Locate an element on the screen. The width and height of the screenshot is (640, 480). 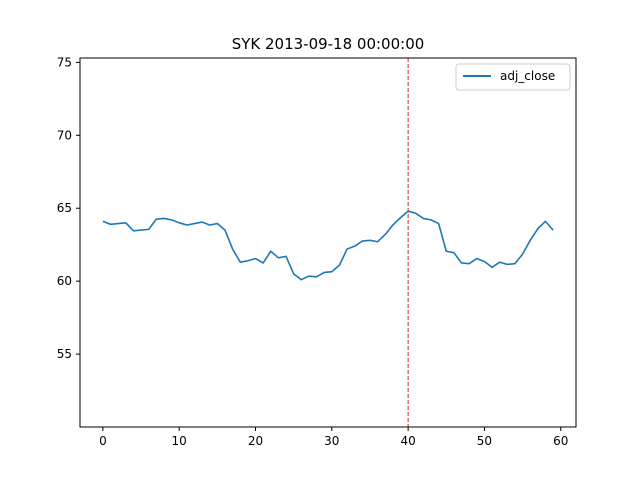
y-tick-label: 55 is located at coordinates (64, 354).